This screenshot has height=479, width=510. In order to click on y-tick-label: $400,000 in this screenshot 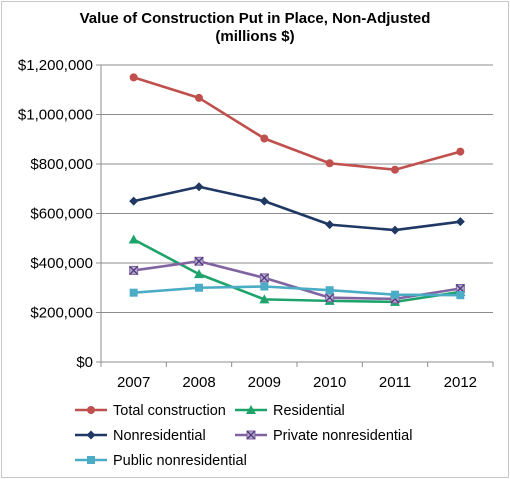, I will do `click(61, 263)`.